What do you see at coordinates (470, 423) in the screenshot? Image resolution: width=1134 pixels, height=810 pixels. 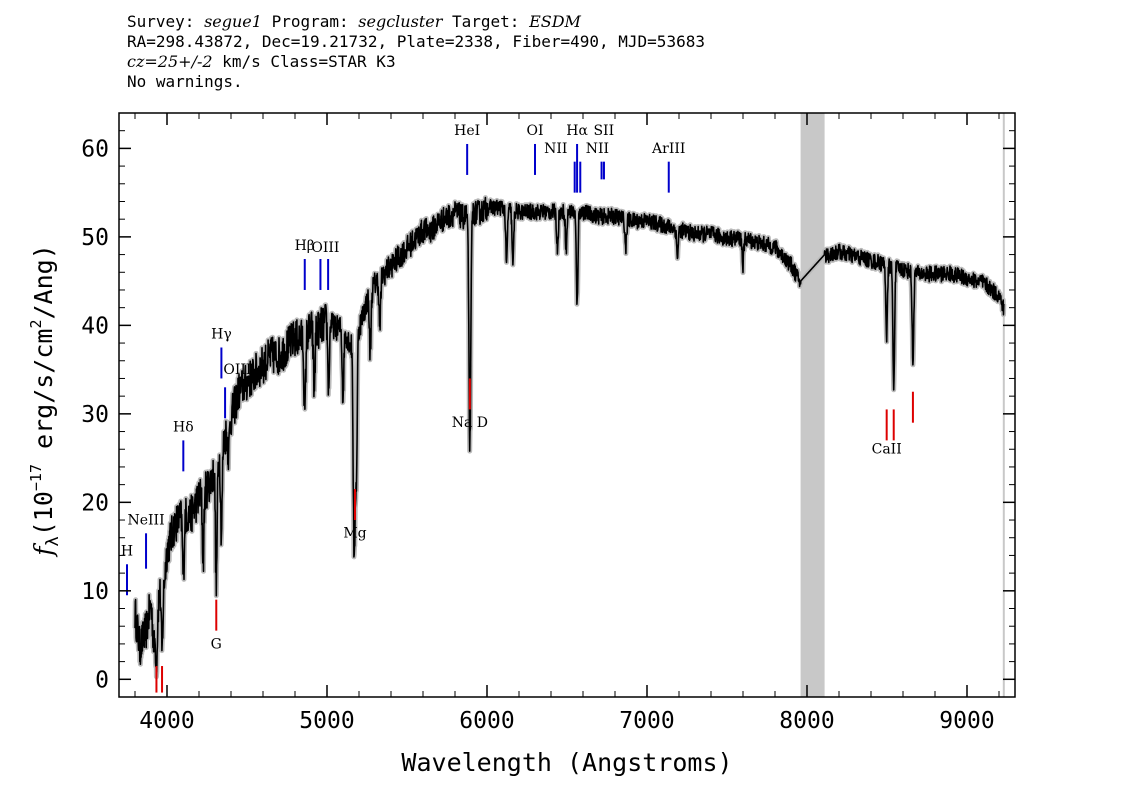 I see `absorption-line-label-4: Na D` at bounding box center [470, 423].